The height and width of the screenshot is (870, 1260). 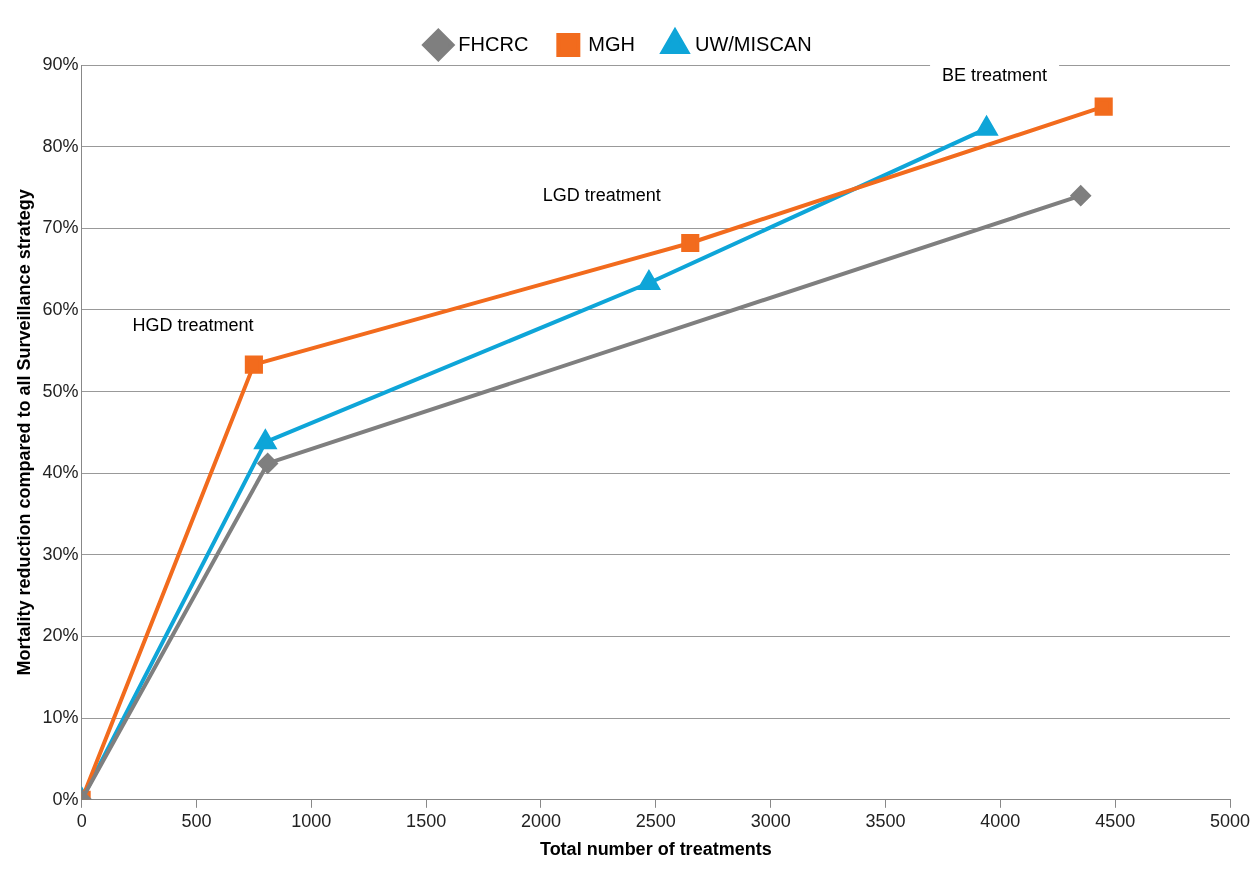 I want to click on y-tick-label: 80%, so click(x=60, y=145).